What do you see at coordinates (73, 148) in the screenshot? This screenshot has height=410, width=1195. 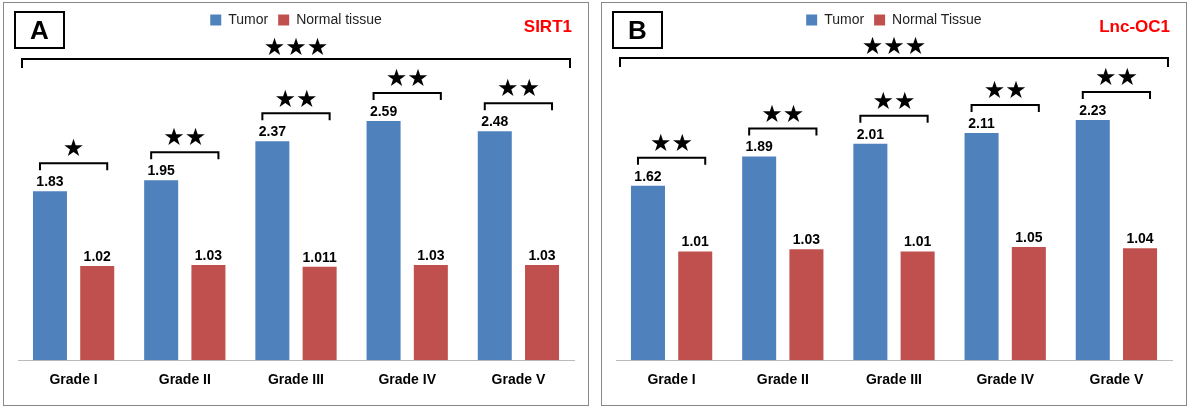 I see `annotation: ★` at bounding box center [73, 148].